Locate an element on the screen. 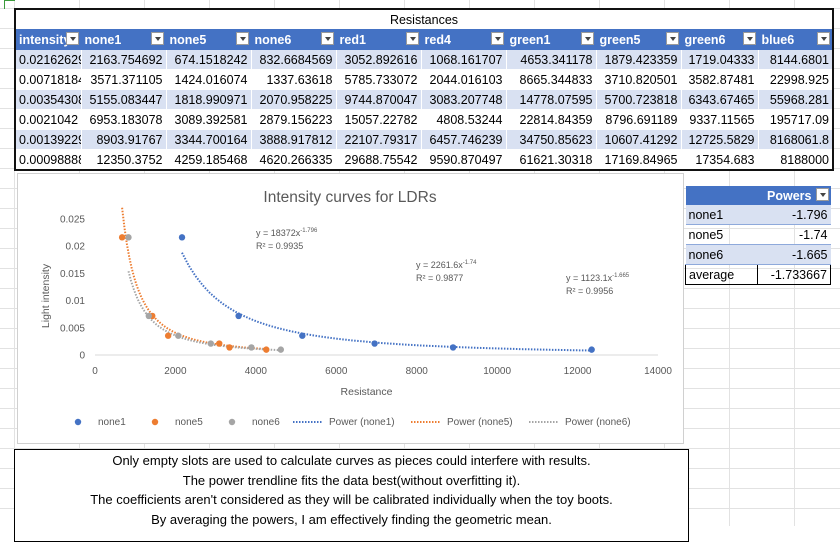 This screenshot has height=542, width=840. column-header-green5: green5 is located at coordinates (638, 39).